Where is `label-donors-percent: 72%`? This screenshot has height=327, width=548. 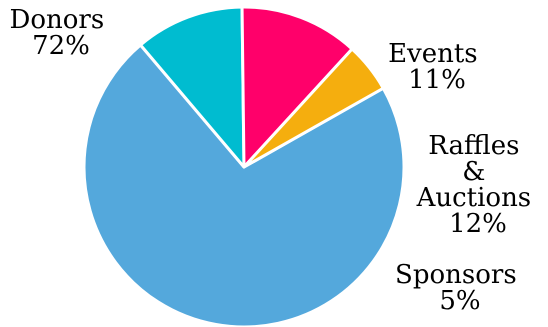
label-donors-percent: 72% is located at coordinates (61, 46).